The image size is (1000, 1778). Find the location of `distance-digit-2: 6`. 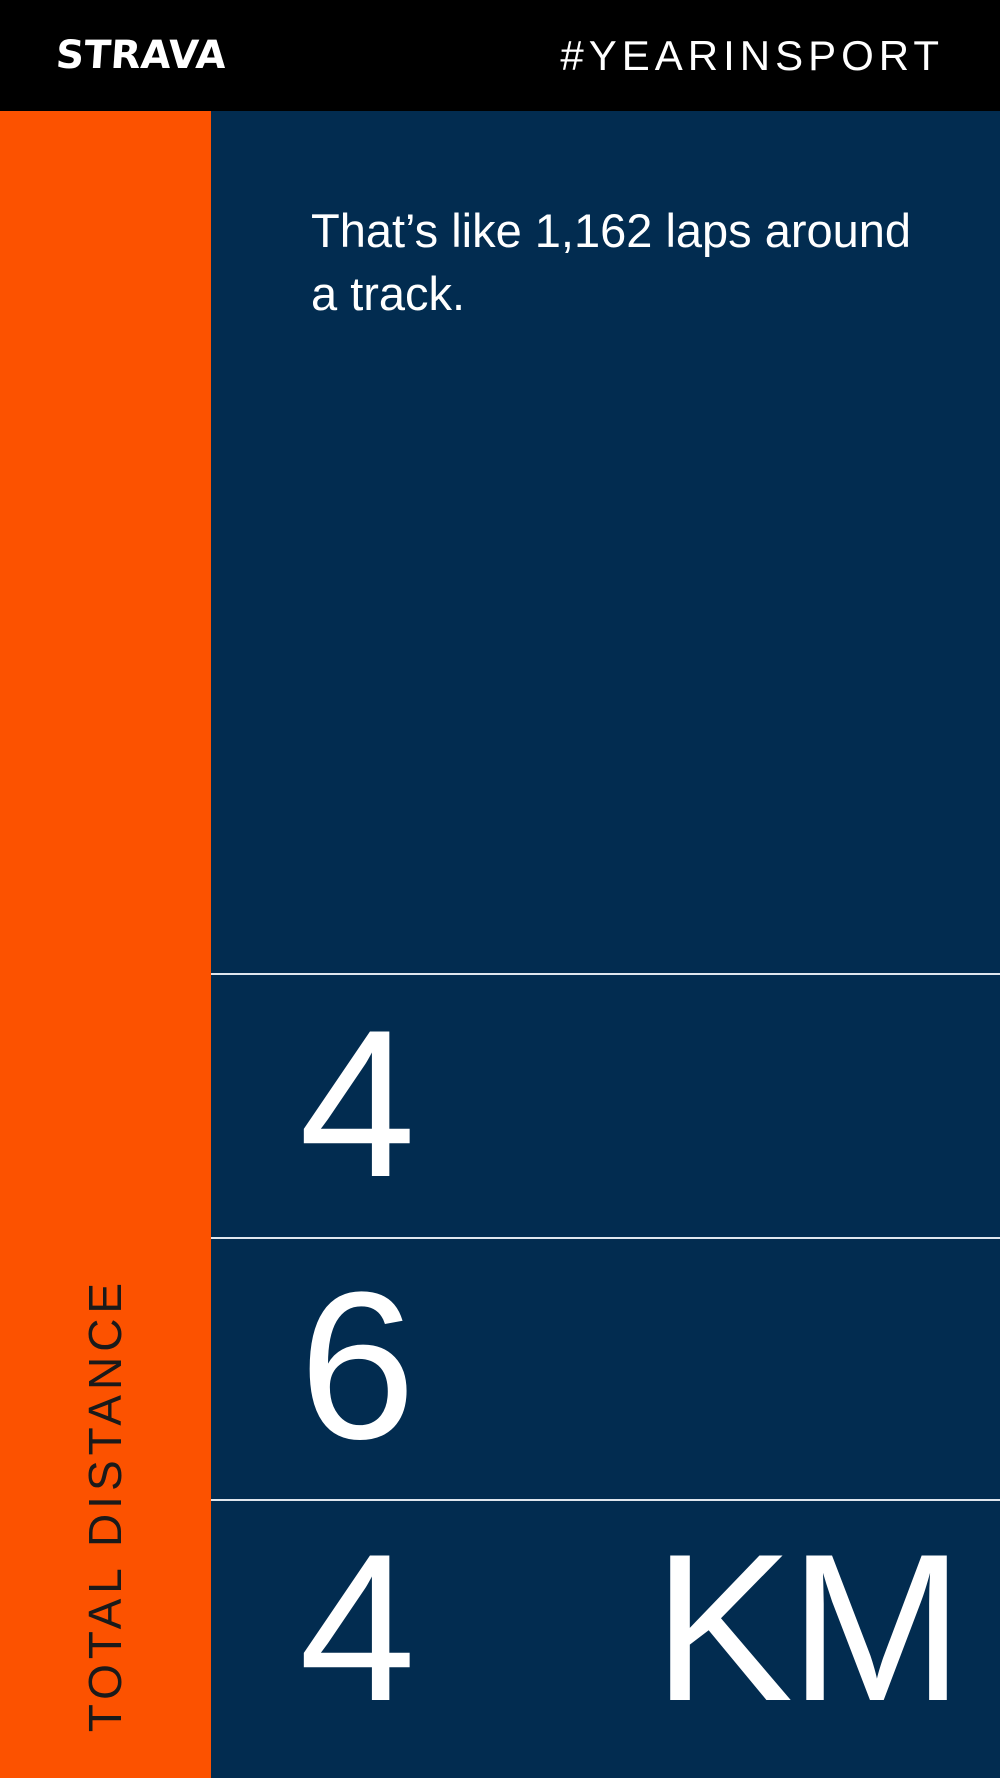

distance-digit-2: 6 is located at coordinates (357, 1365).